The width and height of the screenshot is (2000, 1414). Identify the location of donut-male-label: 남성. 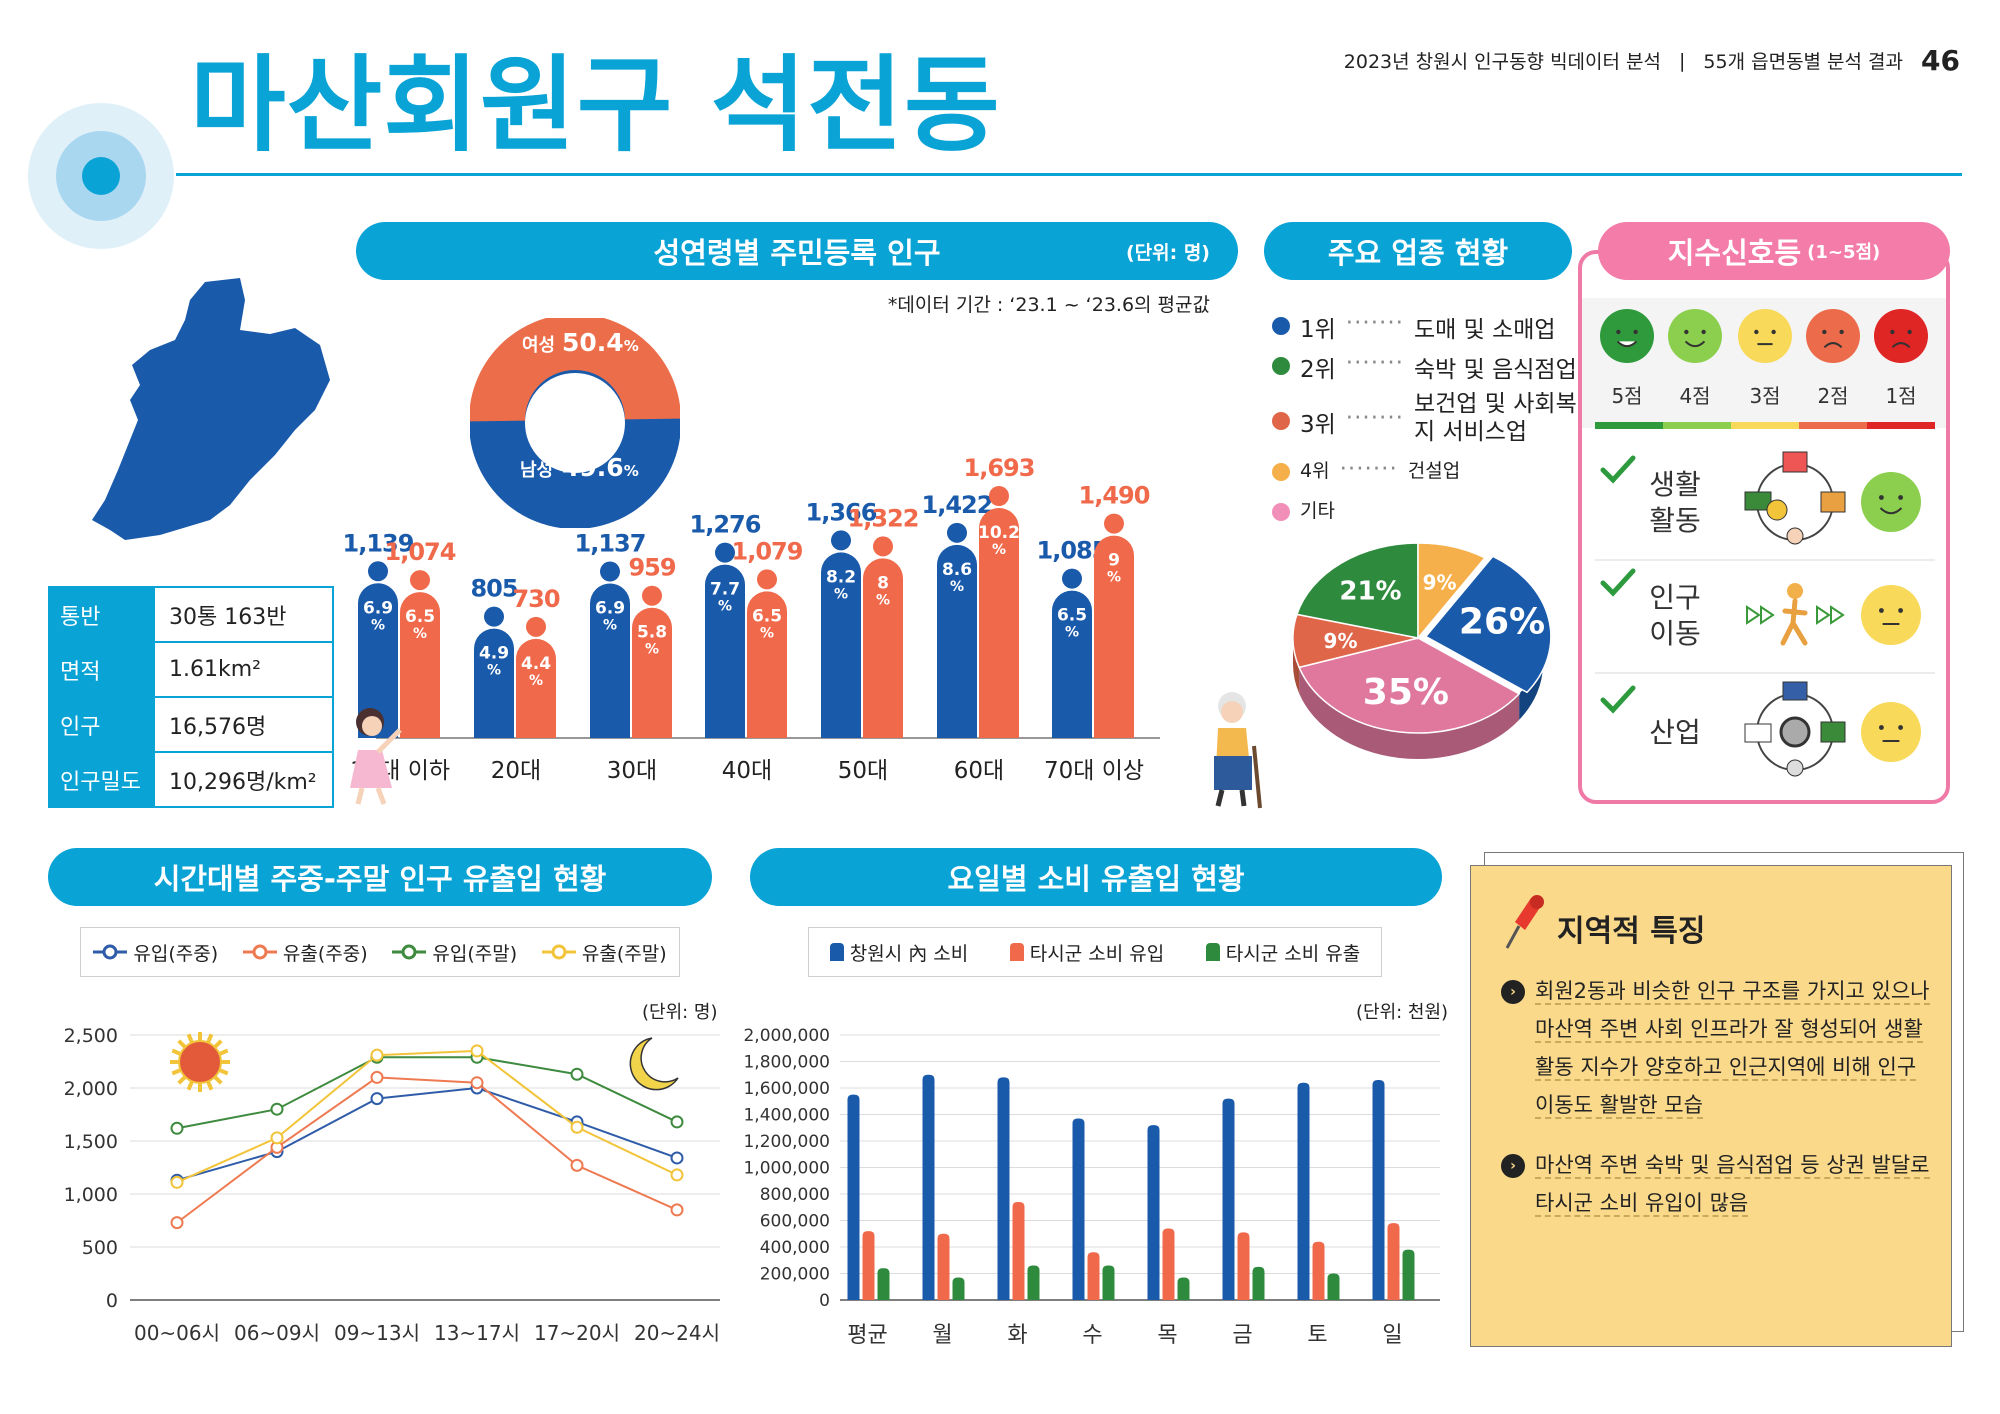
(536, 470).